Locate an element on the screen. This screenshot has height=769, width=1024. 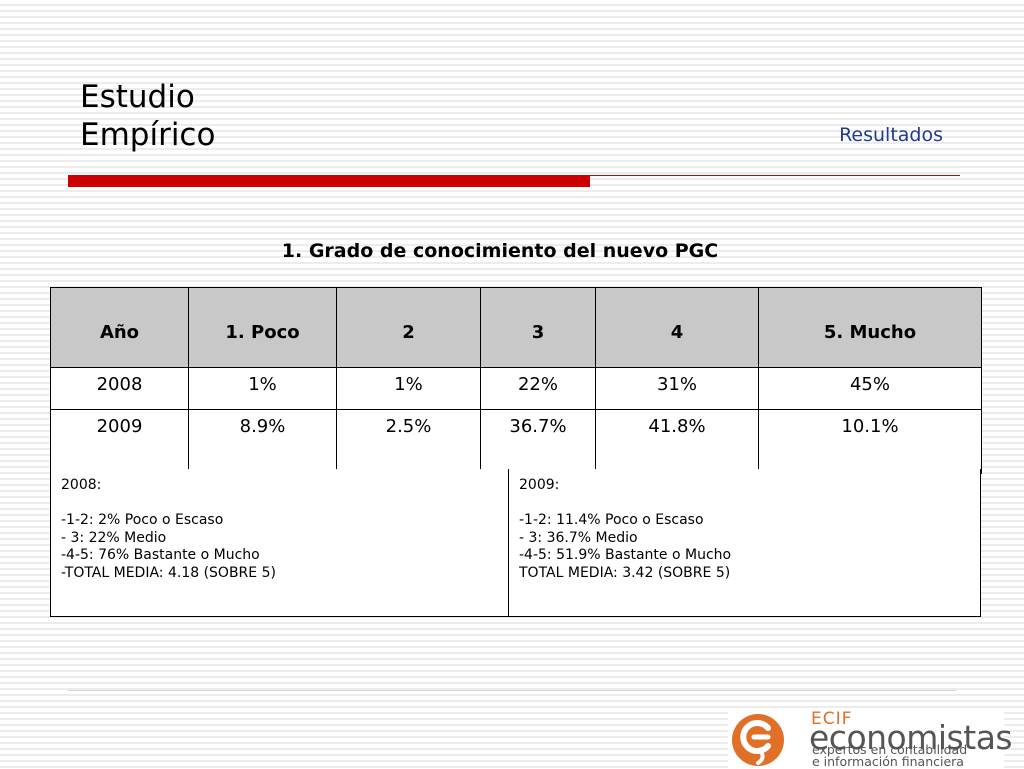
notes-line: - 3: 36.7% Medio is located at coordinates (578, 537).